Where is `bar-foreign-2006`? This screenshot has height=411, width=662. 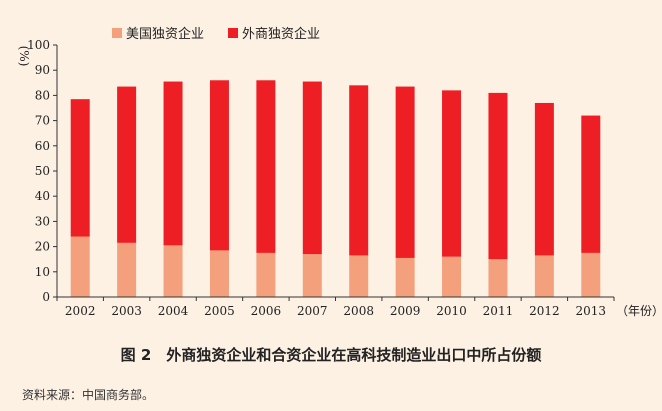
bar-foreign-2006 is located at coordinates (266, 166).